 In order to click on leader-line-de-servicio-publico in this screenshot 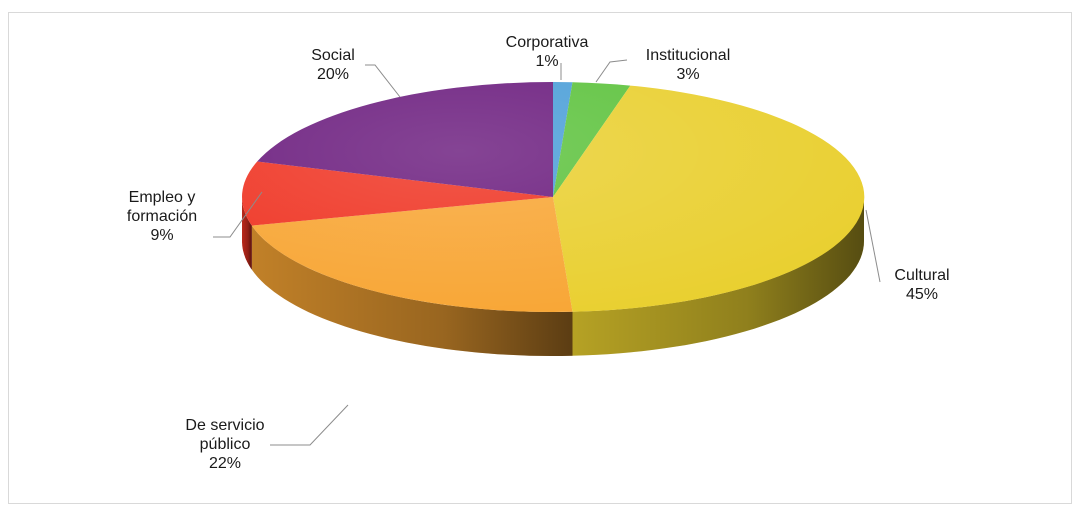, I will do `click(309, 425)`.